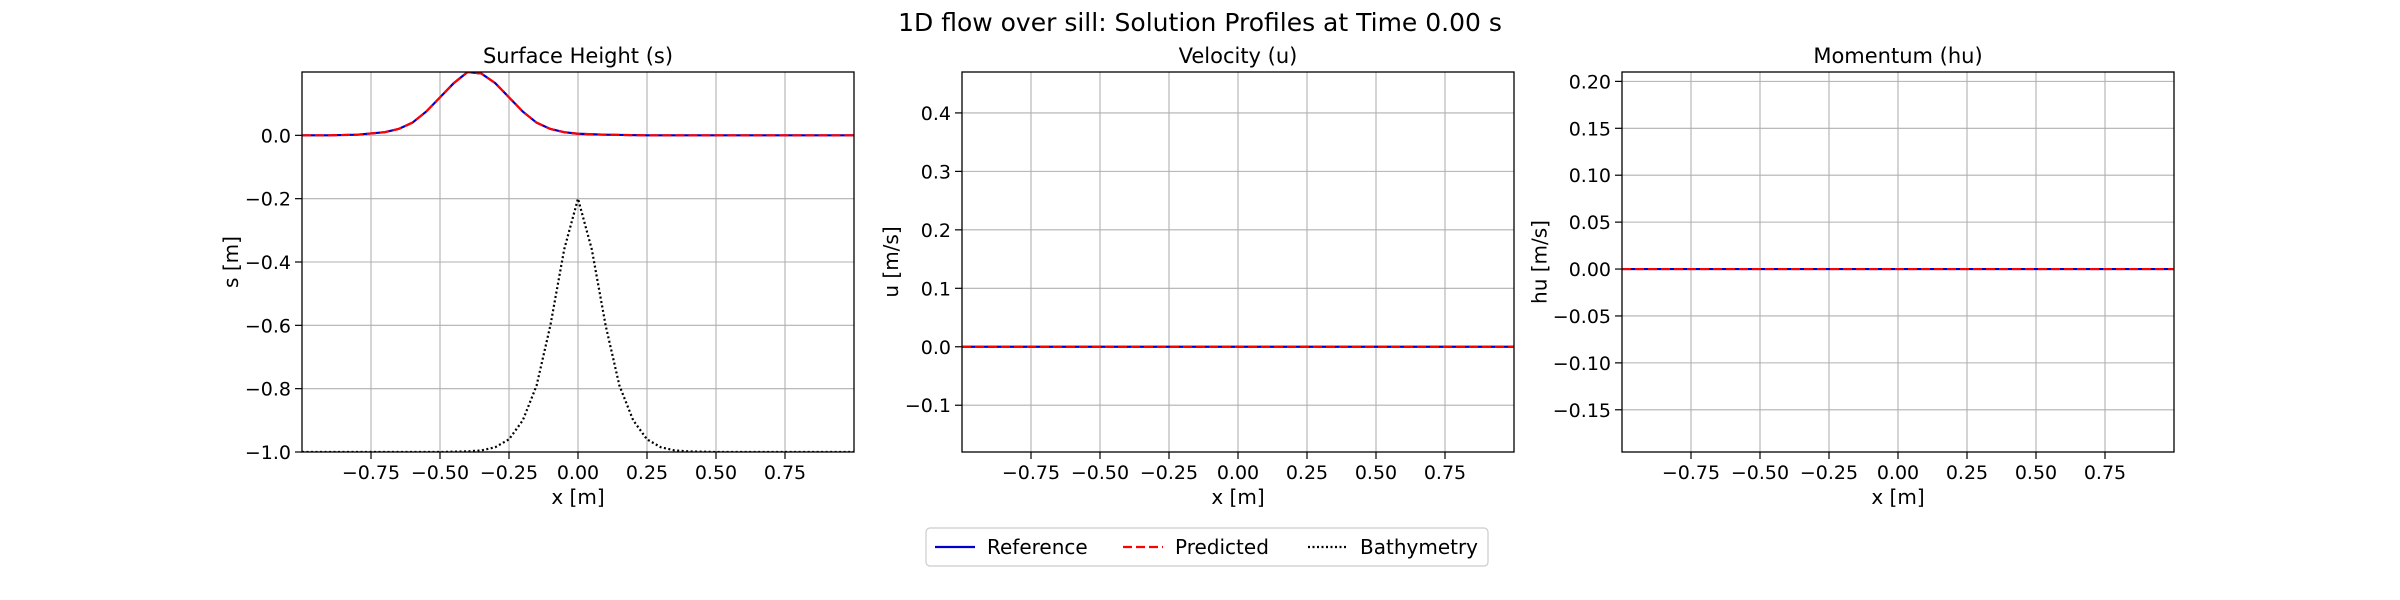  What do you see at coordinates (1582, 317) in the screenshot?
I see `y-tick-label: −0.05` at bounding box center [1582, 317].